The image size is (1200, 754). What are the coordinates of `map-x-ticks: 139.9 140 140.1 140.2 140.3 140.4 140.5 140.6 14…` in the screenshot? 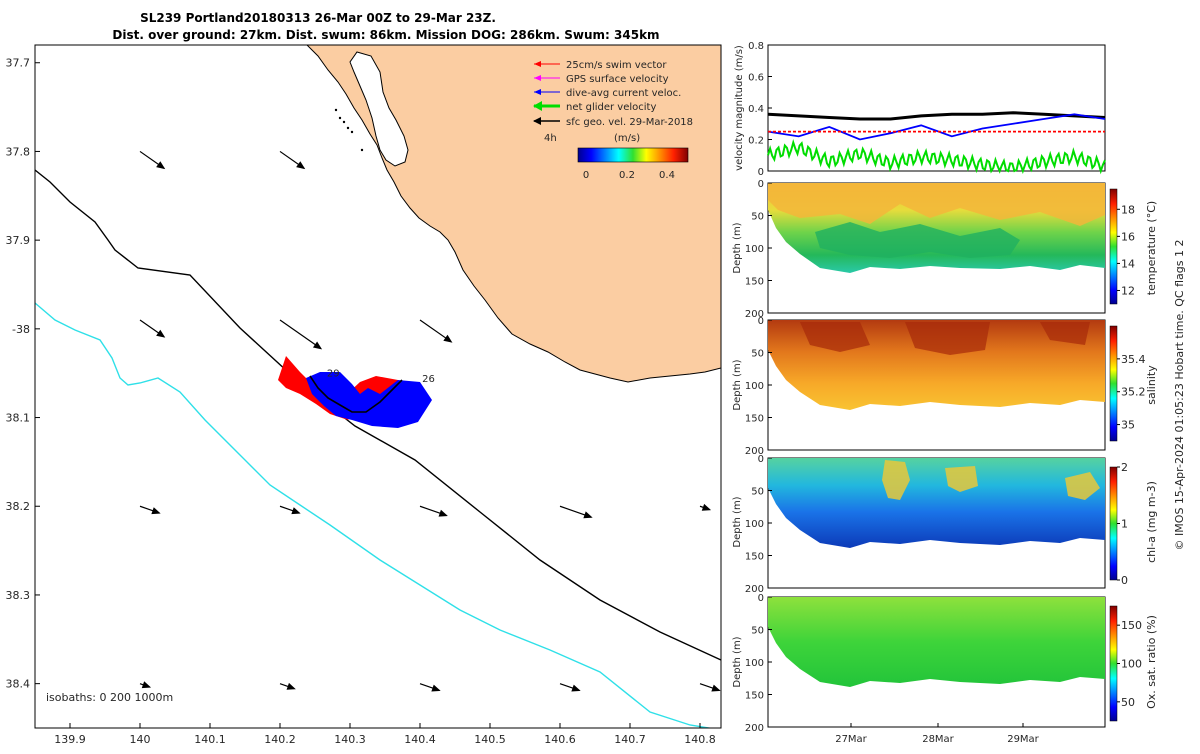 It's located at (385, 734).